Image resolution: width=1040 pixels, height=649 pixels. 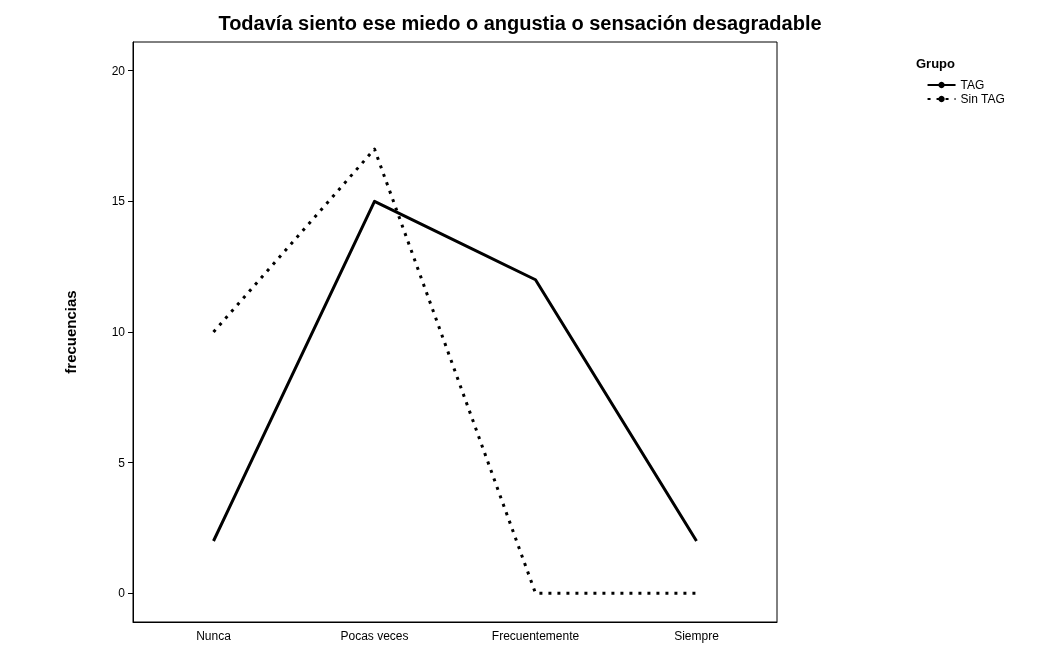 I want to click on y-tick-label: 5, so click(x=122, y=462).